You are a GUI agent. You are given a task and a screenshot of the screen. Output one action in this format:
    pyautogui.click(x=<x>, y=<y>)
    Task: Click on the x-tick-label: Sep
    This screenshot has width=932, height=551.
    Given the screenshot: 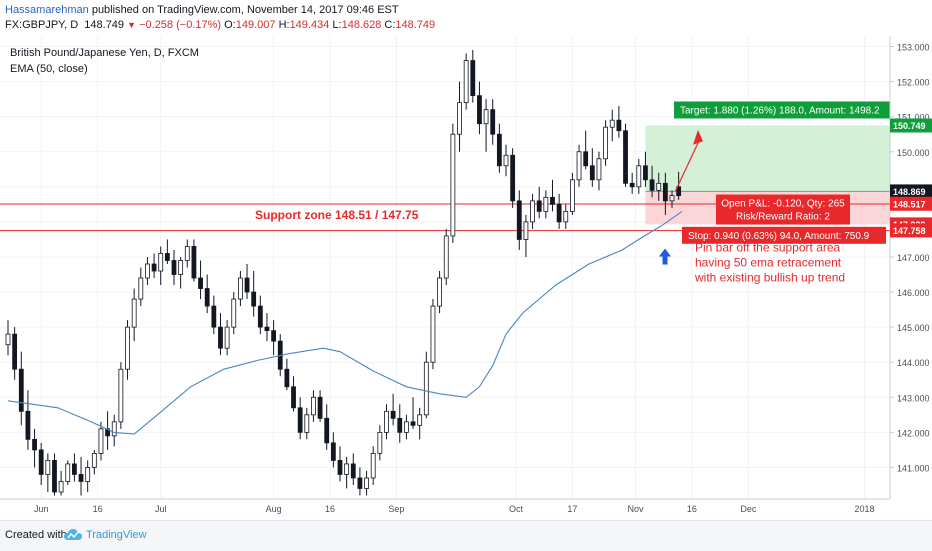 What is the action you would take?
    pyautogui.click(x=396, y=509)
    